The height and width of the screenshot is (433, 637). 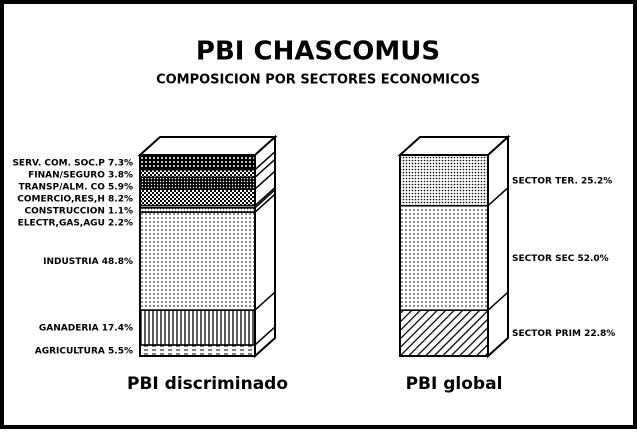 What do you see at coordinates (318, 52) in the screenshot?
I see `chart-title: PBI CHASCOMUS` at bounding box center [318, 52].